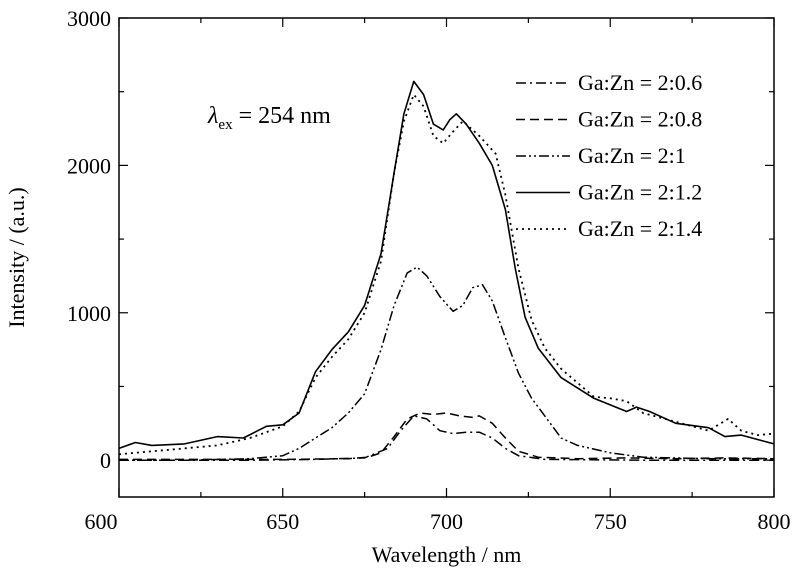  I want to click on x-tick-label: 800, so click(774, 521).